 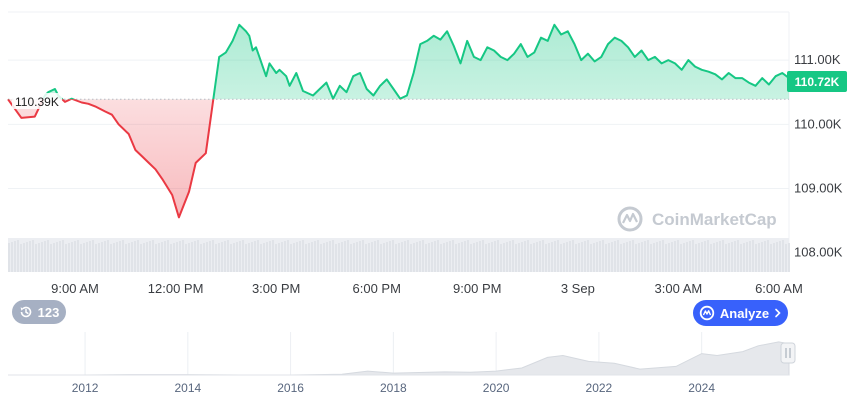 What do you see at coordinates (817, 59) in the screenshot?
I see `y-tick-label: 111.00K` at bounding box center [817, 59].